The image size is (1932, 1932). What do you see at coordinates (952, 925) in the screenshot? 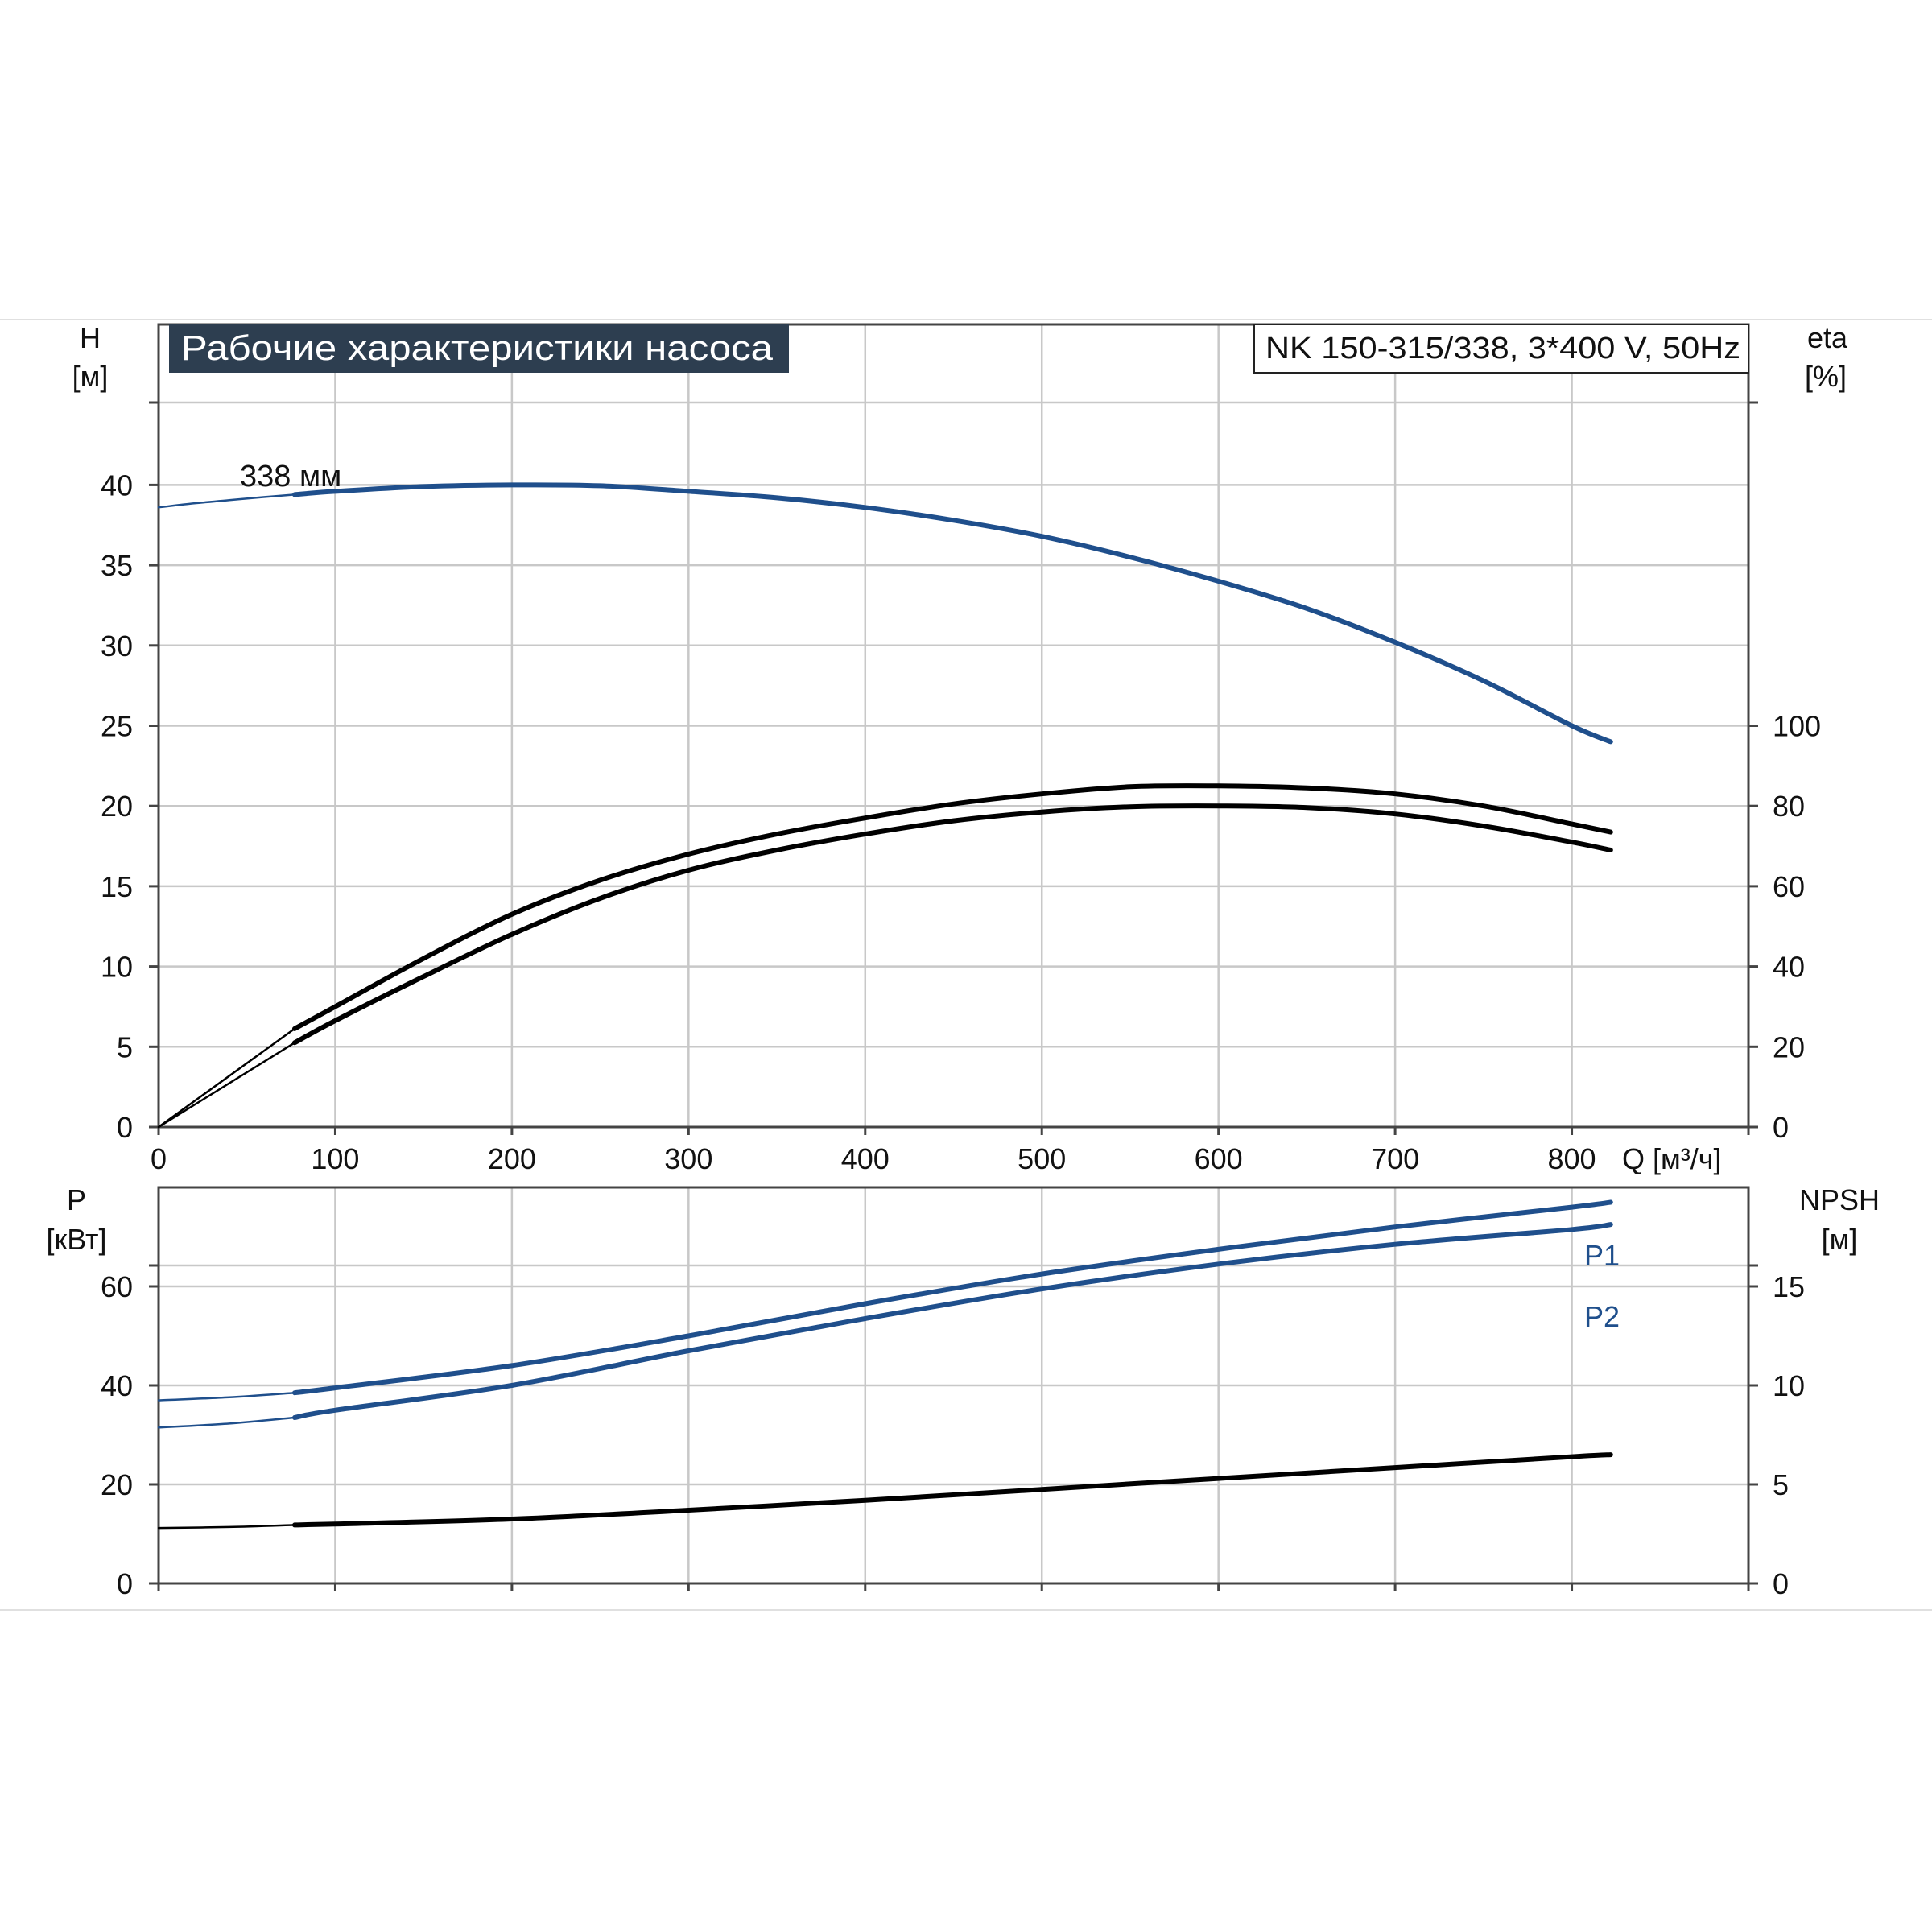
I see `eta-2-curve-thick` at bounding box center [952, 925].